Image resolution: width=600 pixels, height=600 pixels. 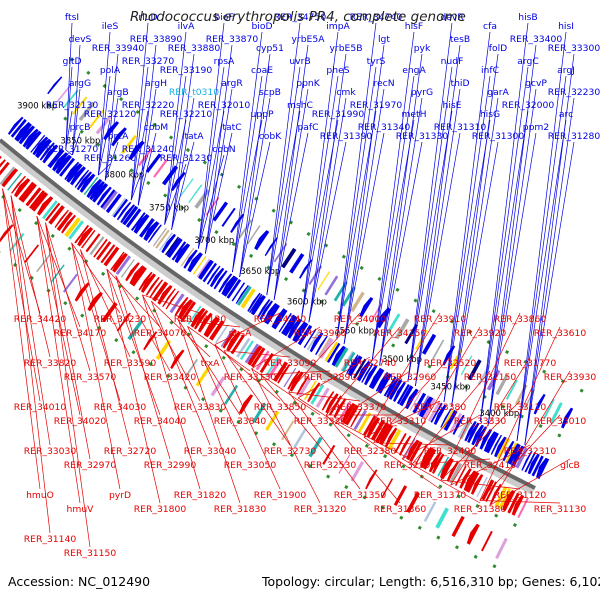 What do you see at coordinates (90, 465) in the screenshot?
I see `reverse-gene-label: RER_32970` at bounding box center [90, 465].